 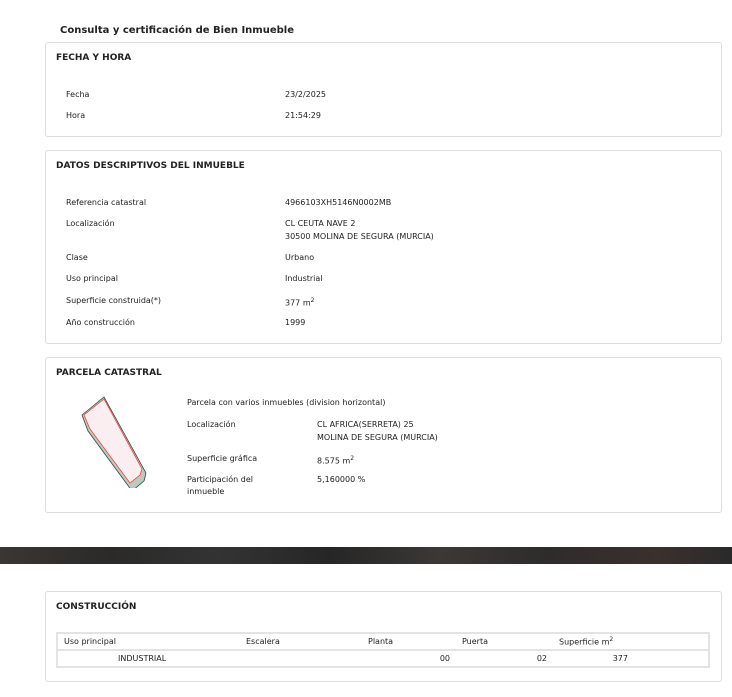 What do you see at coordinates (96, 607) in the screenshot?
I see `section-heading: CONSTRUCCIÓN` at bounding box center [96, 607].